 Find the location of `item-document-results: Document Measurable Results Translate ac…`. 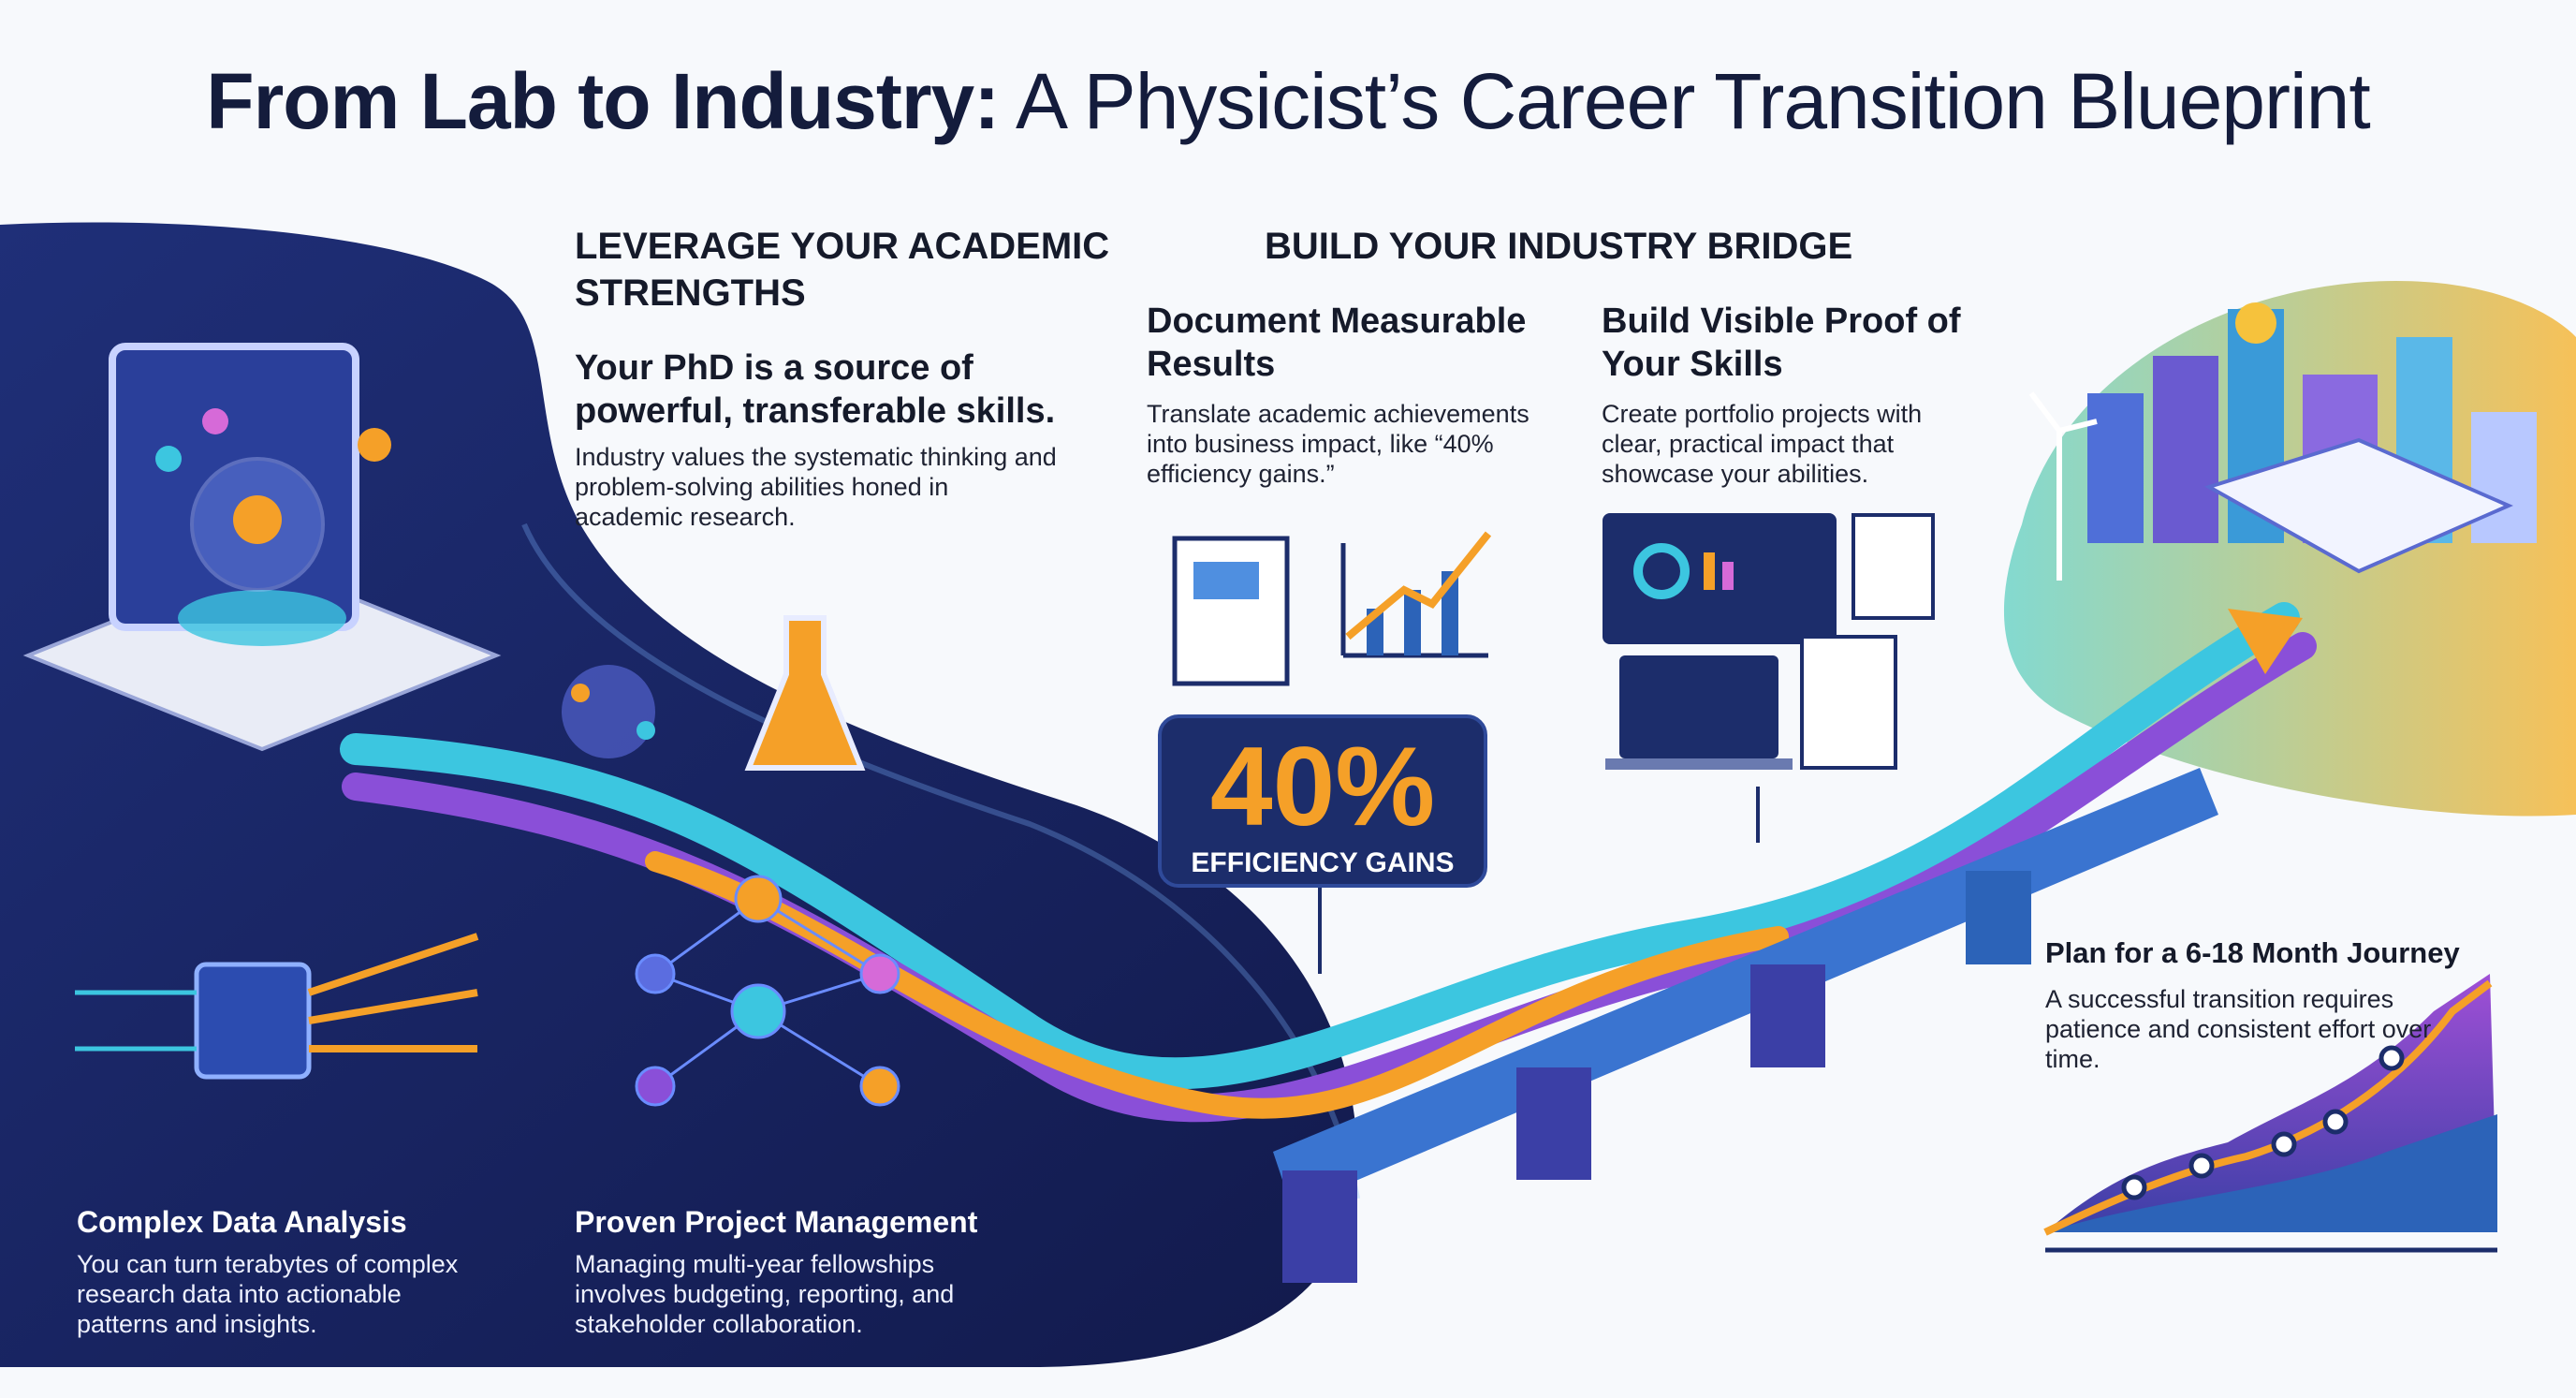

item-document-results: Document Measurable Results Translate ac… is located at coordinates (1343, 395).